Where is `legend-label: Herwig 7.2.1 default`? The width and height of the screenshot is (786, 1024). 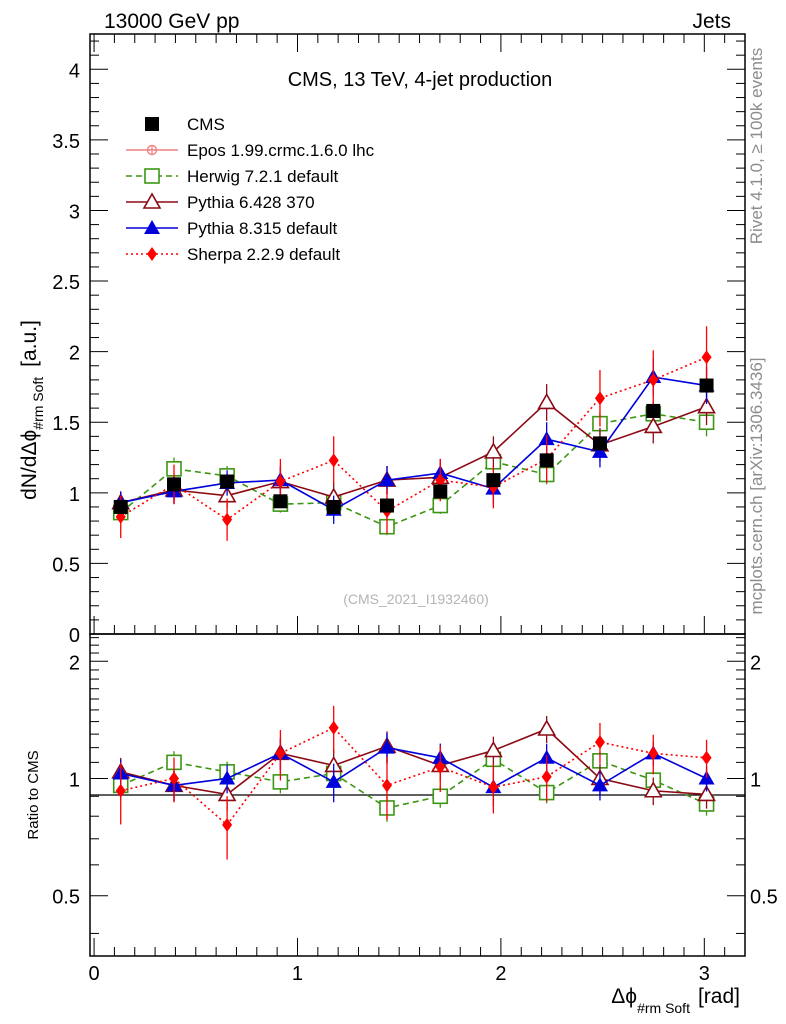
legend-label: Herwig 7.2.1 default is located at coordinates (262, 176).